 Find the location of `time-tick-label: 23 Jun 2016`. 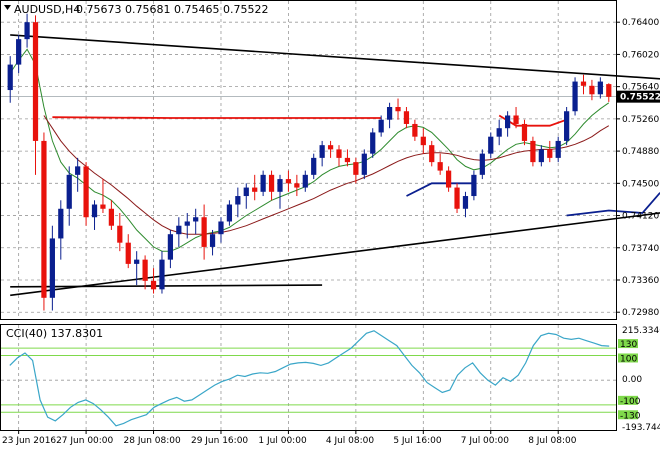

time-tick-label: 23 Jun 2016 is located at coordinates (29, 441).